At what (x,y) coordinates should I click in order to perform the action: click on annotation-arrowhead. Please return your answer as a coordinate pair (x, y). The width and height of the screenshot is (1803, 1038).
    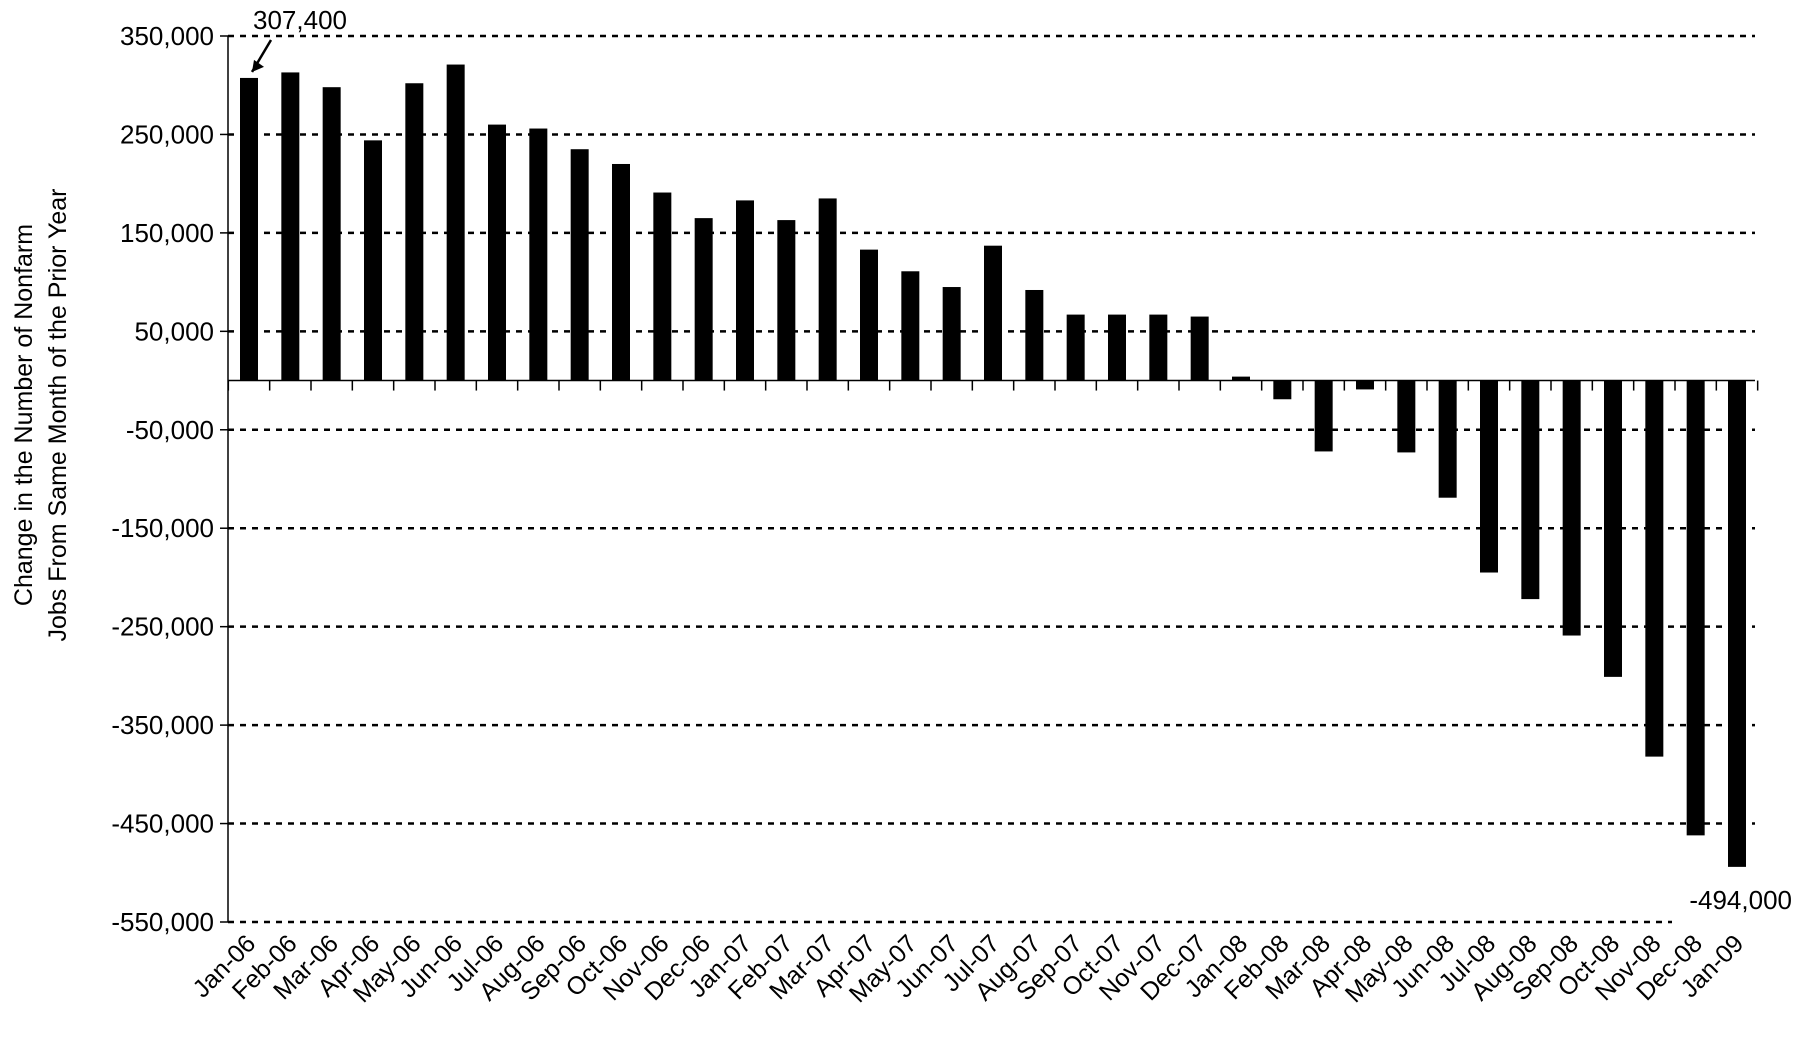
    Looking at the image, I should click on (258, 65).